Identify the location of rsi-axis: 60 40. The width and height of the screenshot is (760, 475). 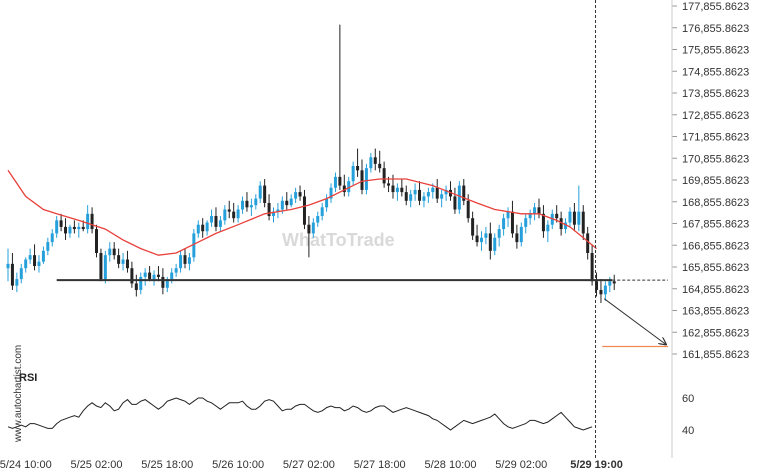
(688, 415).